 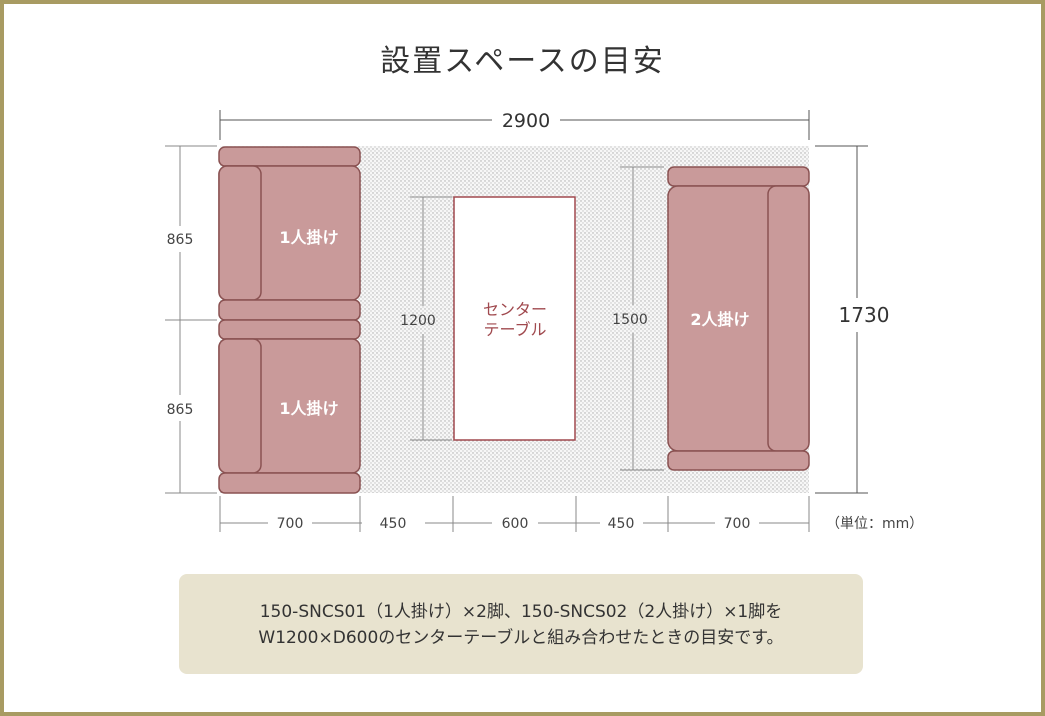 What do you see at coordinates (621, 524) in the screenshot?
I see `width-gap-right-label: 450` at bounding box center [621, 524].